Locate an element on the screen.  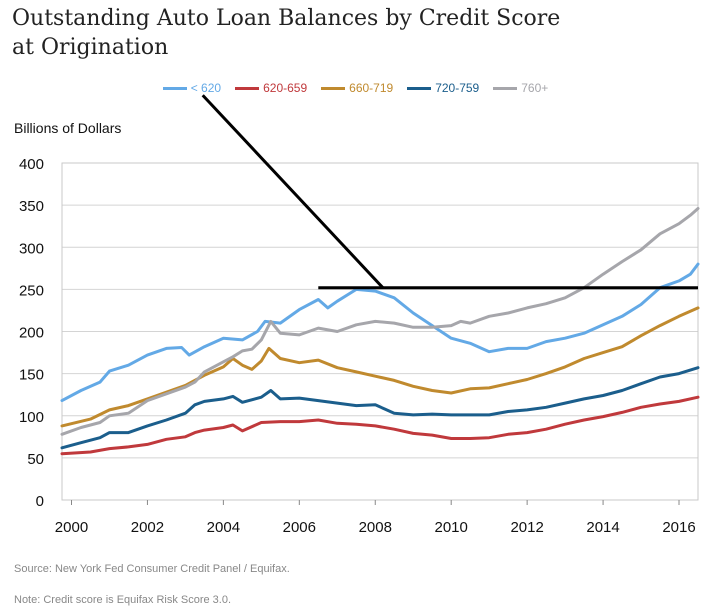
legend-label: 660-719 is located at coordinates (371, 88).